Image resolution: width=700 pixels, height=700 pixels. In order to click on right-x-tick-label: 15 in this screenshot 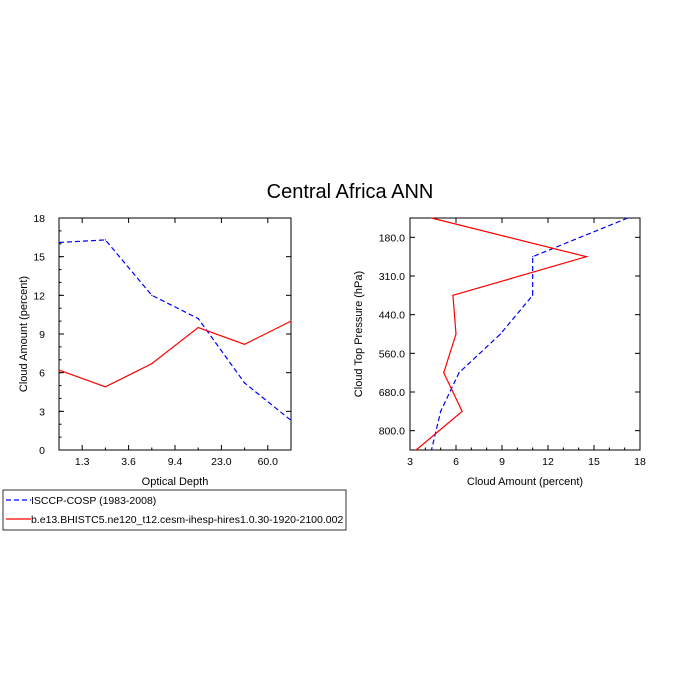, I will do `click(594, 462)`.